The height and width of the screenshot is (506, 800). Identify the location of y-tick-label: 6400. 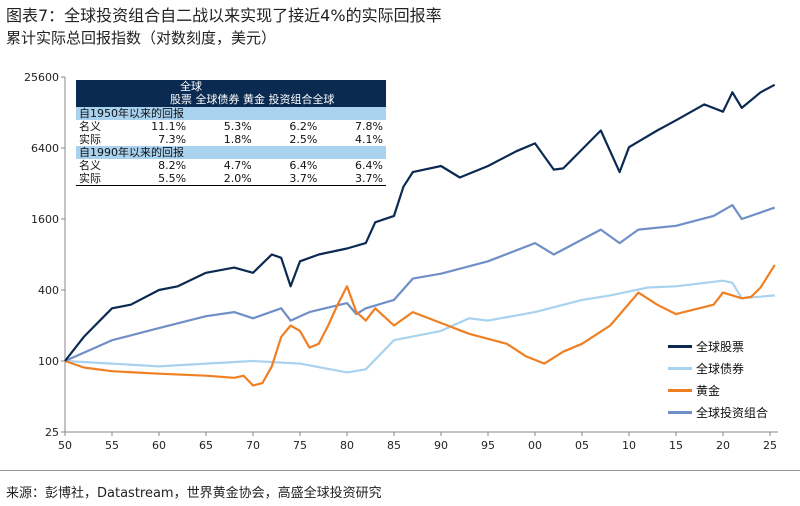
(45, 148).